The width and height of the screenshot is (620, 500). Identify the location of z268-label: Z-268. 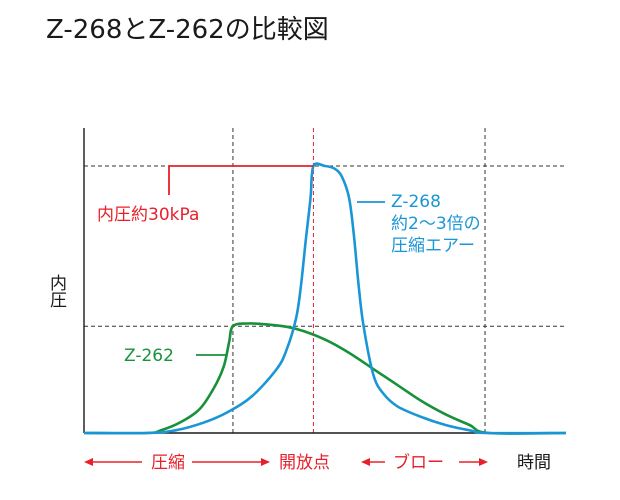
(416, 202).